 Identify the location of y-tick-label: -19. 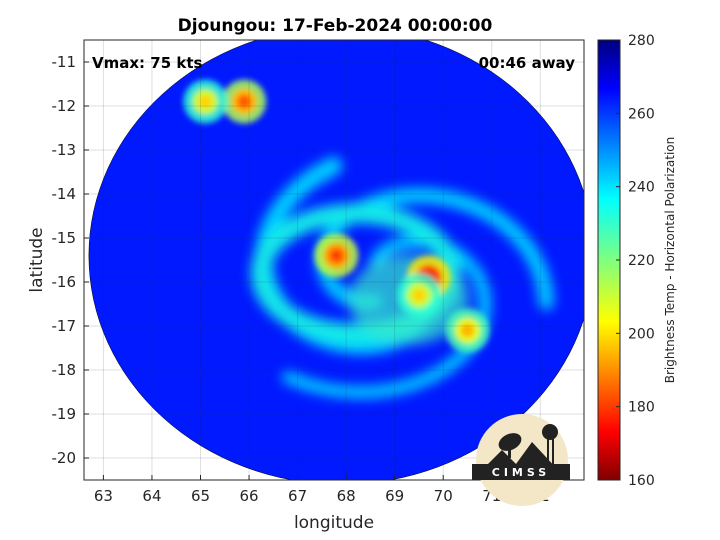
(64, 414).